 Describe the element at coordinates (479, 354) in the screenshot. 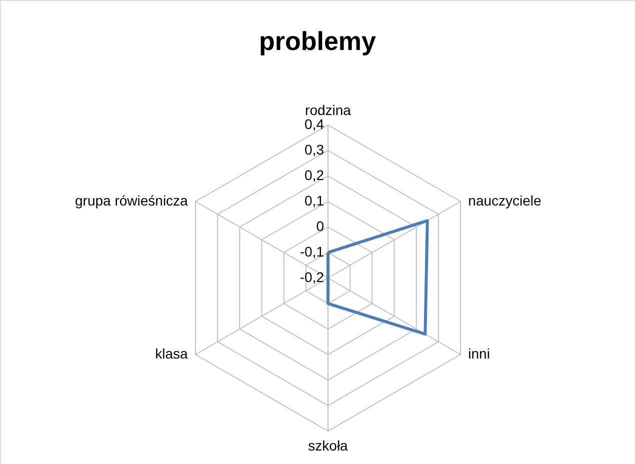

I see `spoke-label: inni` at that location.